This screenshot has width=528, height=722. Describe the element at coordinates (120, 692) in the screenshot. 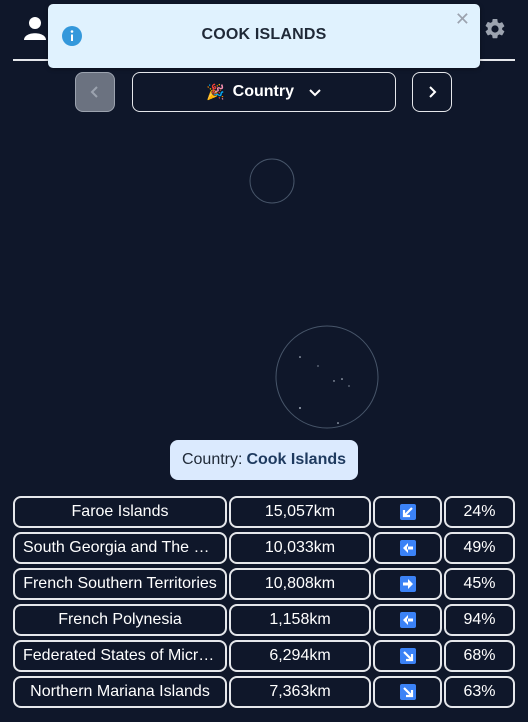

I see `guess-country: Northern Mariana Islands` at that location.